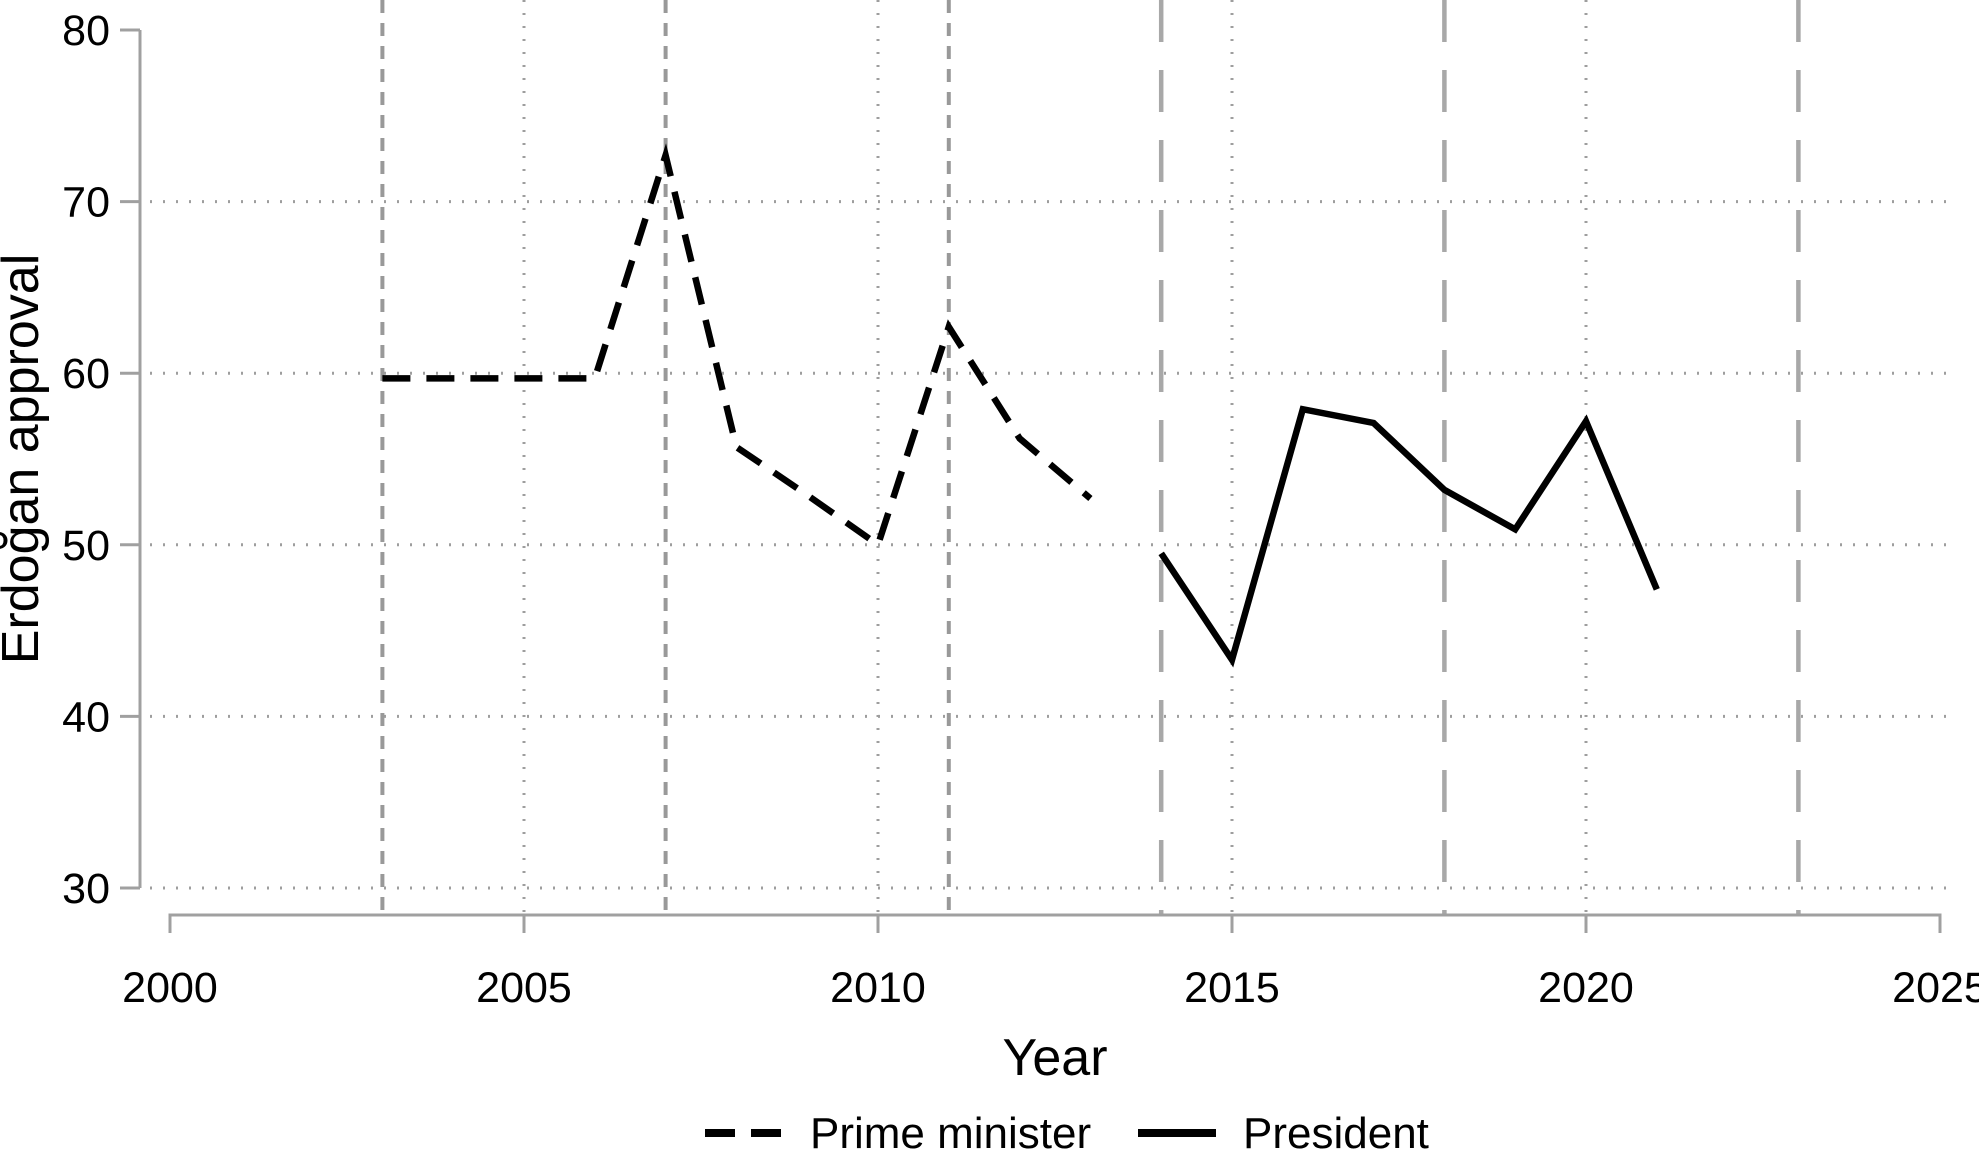  Describe the element at coordinates (86, 203) in the screenshot. I see `y-tick-label-70: 70` at that location.